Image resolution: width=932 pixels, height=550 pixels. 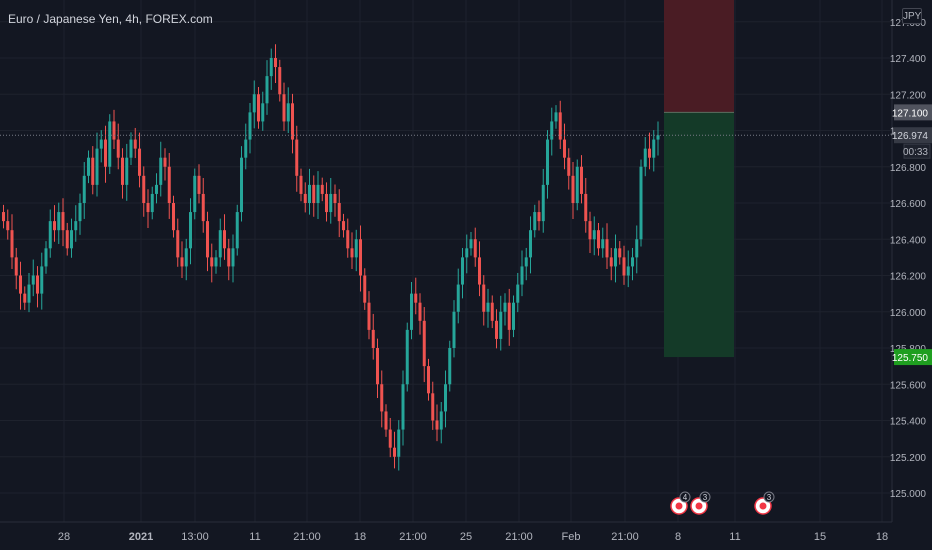 I want to click on event-markers: 4 3 3, so click(x=722, y=503).